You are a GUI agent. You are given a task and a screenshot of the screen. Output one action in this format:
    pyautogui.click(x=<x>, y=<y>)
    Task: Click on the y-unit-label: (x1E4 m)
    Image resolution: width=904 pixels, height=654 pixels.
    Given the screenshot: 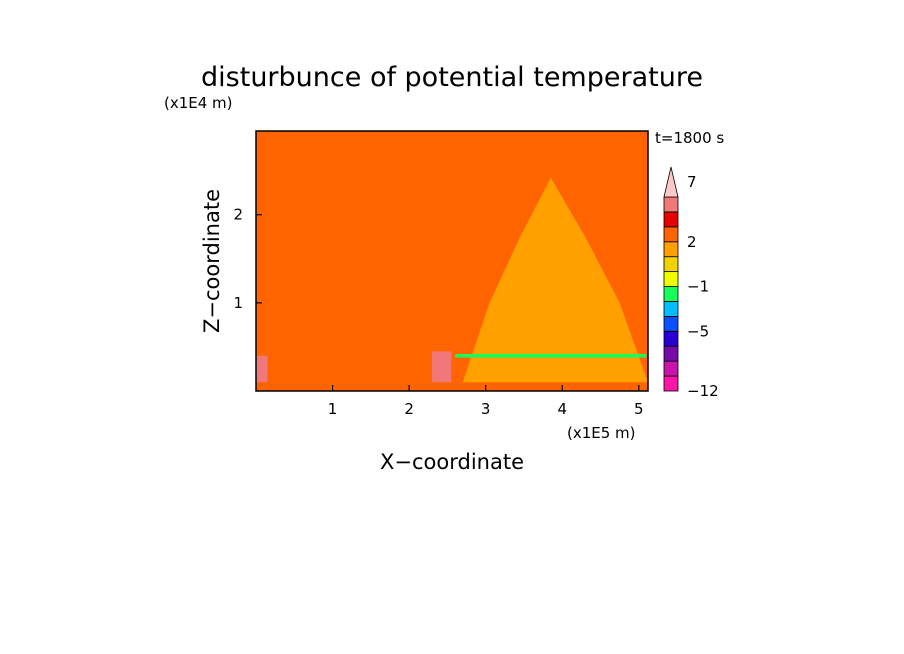 What is the action you would take?
    pyautogui.click(x=198, y=103)
    